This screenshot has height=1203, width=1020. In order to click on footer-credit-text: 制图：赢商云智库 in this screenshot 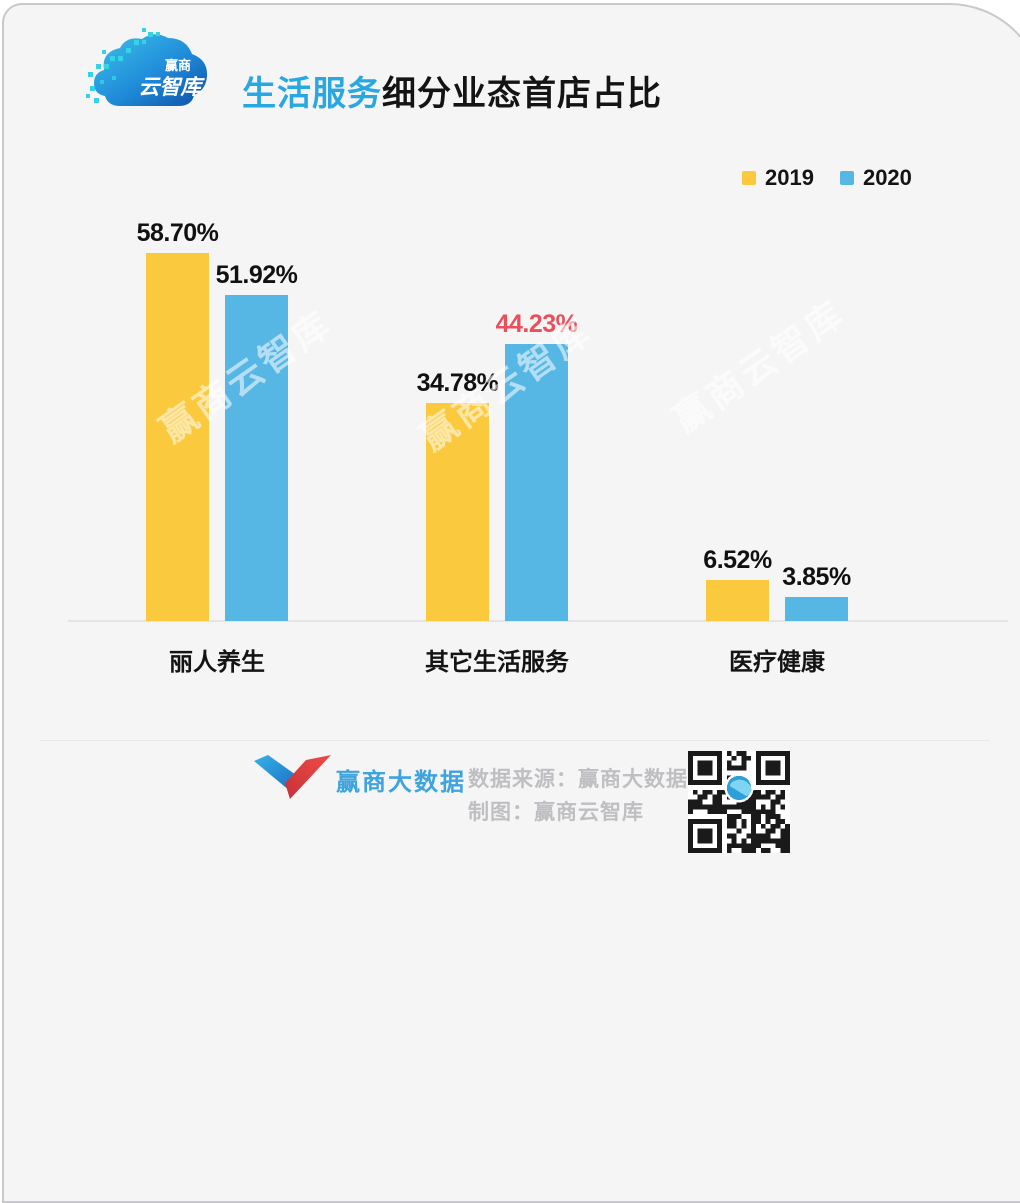, I will do `click(556, 812)`.